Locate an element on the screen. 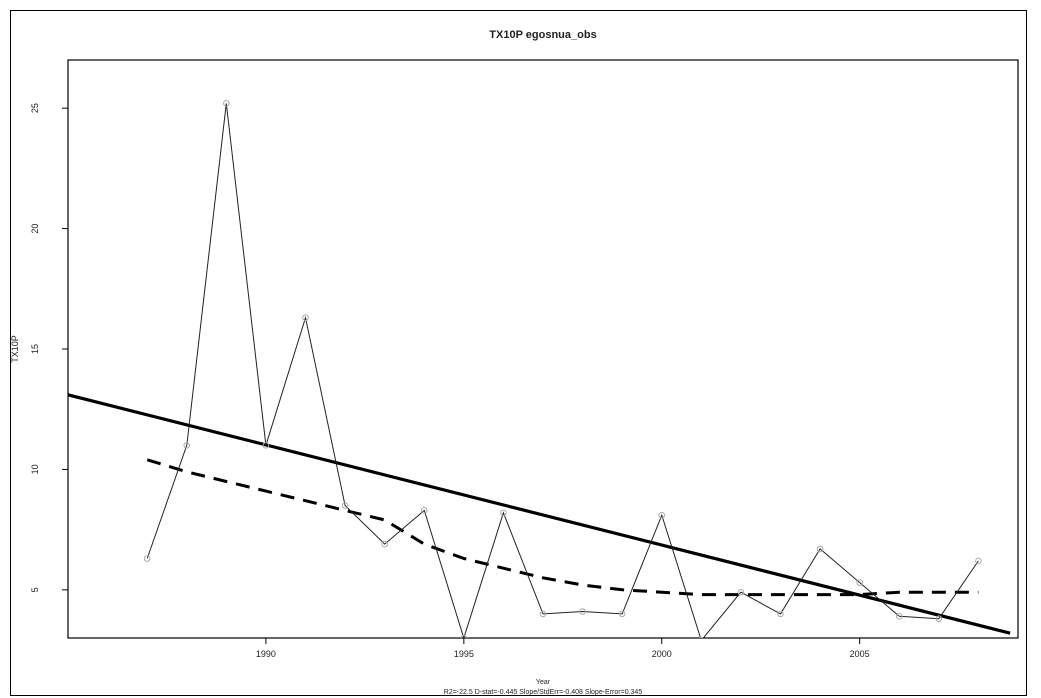 This screenshot has width=1041, height=698. y-tick-label: 25 is located at coordinates (35, 108).